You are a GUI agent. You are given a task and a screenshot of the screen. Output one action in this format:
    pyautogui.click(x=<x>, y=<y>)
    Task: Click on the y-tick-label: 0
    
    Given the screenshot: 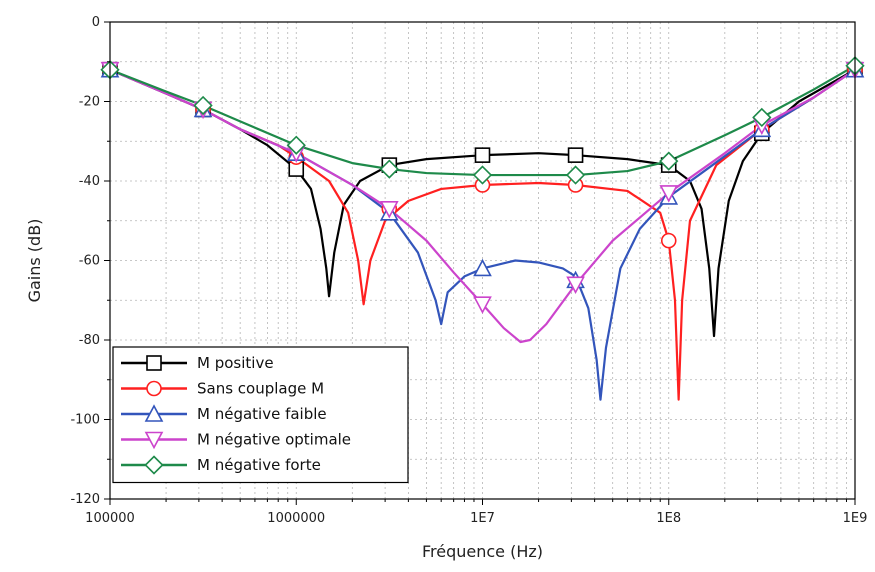 What is the action you would take?
    pyautogui.click(x=96, y=22)
    